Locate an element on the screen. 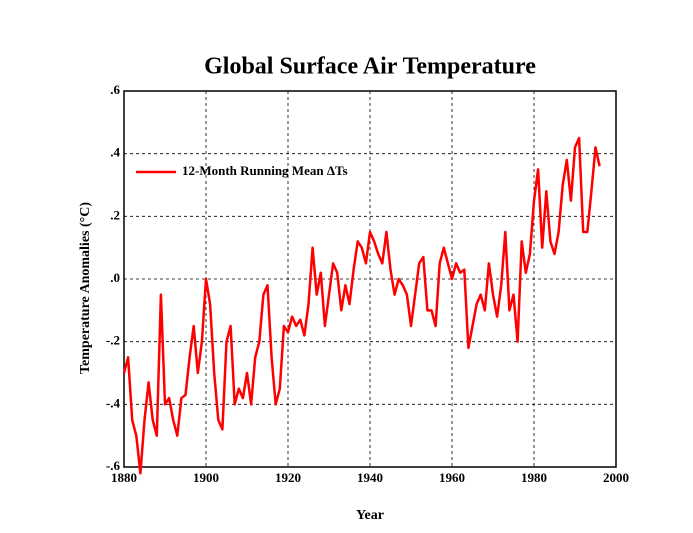 This screenshot has height=533, width=693. y-tick-label: -.4 is located at coordinates (113, 402).